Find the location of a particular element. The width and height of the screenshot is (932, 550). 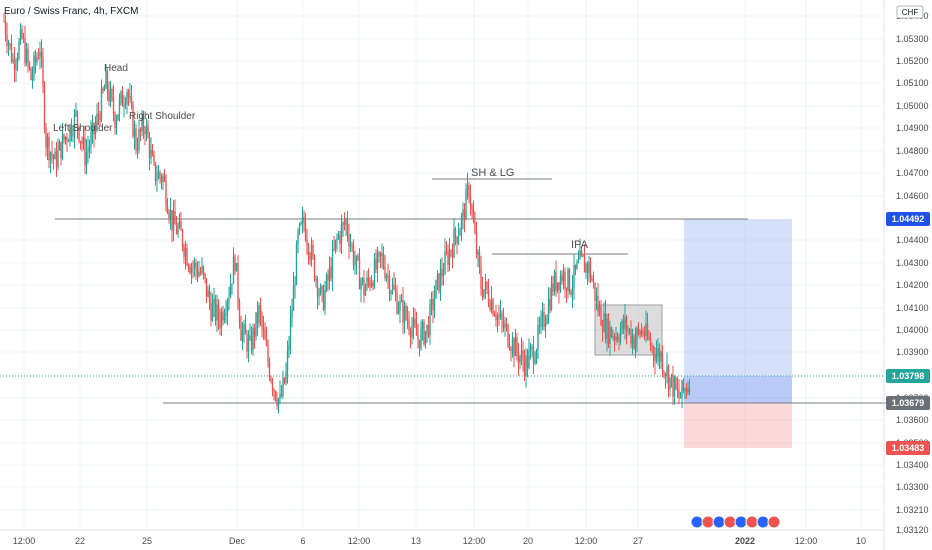

y-tick-label: 1.04600 is located at coordinates (912, 196).